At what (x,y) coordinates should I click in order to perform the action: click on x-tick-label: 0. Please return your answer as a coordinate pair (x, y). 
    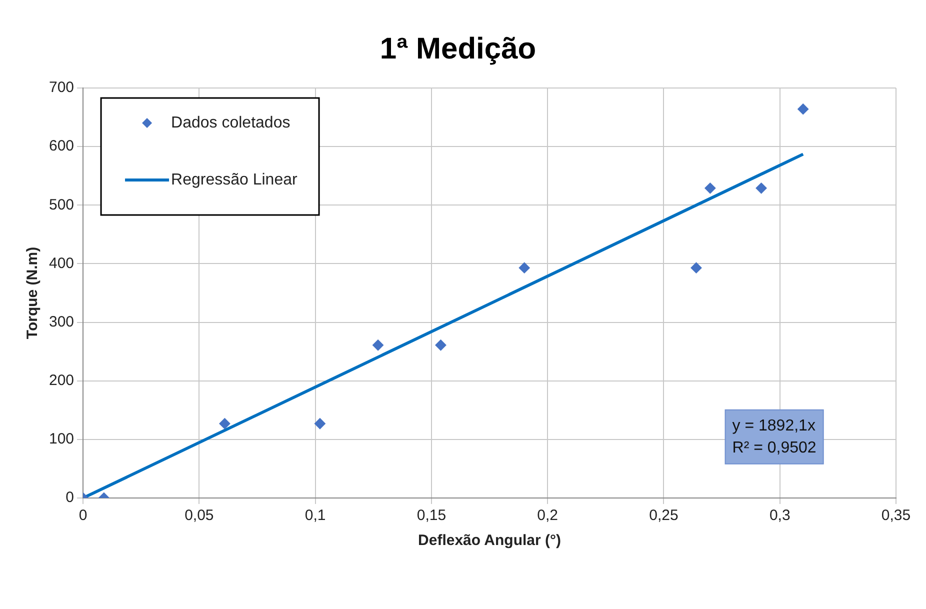
    Looking at the image, I should click on (83, 515).